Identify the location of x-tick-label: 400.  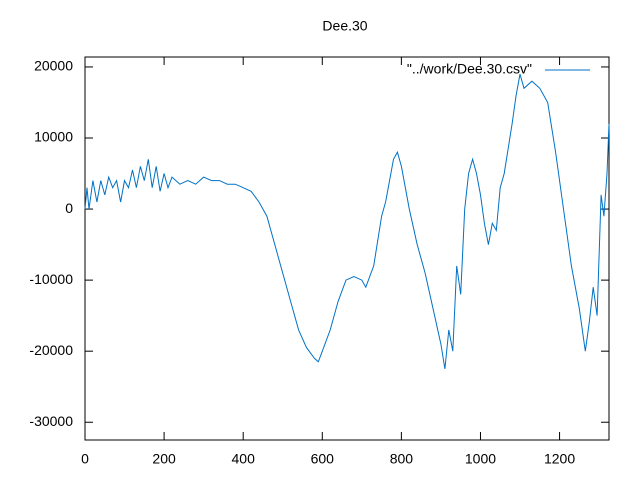
(244, 459).